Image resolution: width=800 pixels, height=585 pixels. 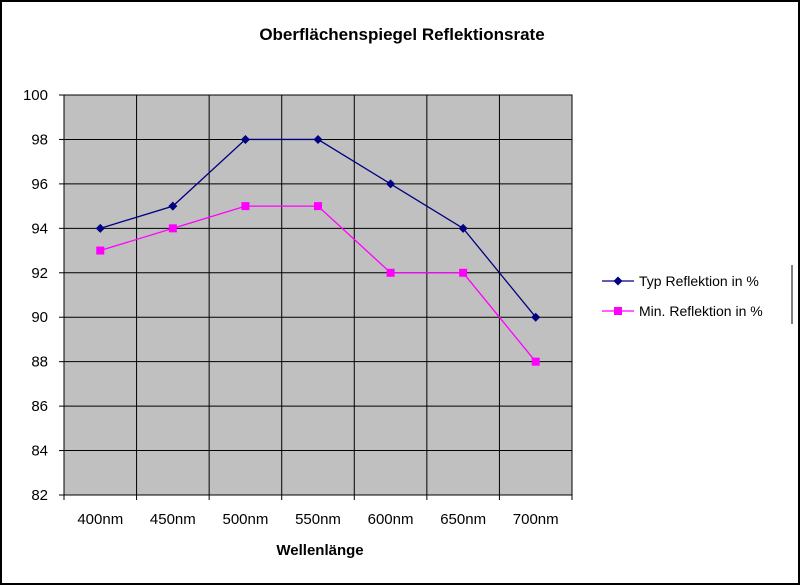 I want to click on x-axis-ticks: 400nm 450nm 500nm 550nm 600nm 650nm 700nm, so click(x=318, y=511).